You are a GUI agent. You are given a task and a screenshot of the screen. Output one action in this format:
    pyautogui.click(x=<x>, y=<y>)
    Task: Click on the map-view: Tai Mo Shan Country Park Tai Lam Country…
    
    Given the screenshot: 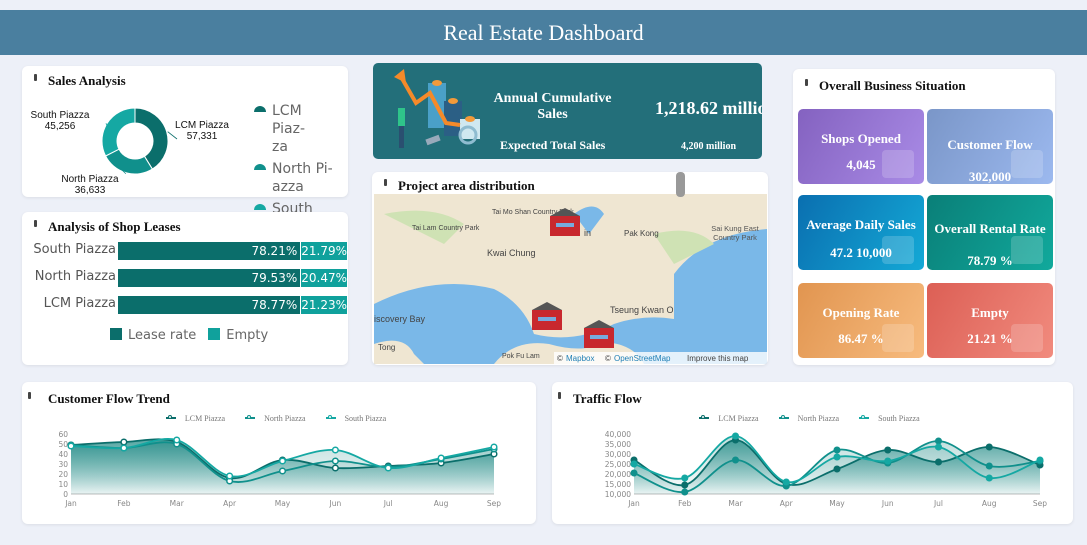 What is the action you would take?
    pyautogui.click(x=570, y=279)
    